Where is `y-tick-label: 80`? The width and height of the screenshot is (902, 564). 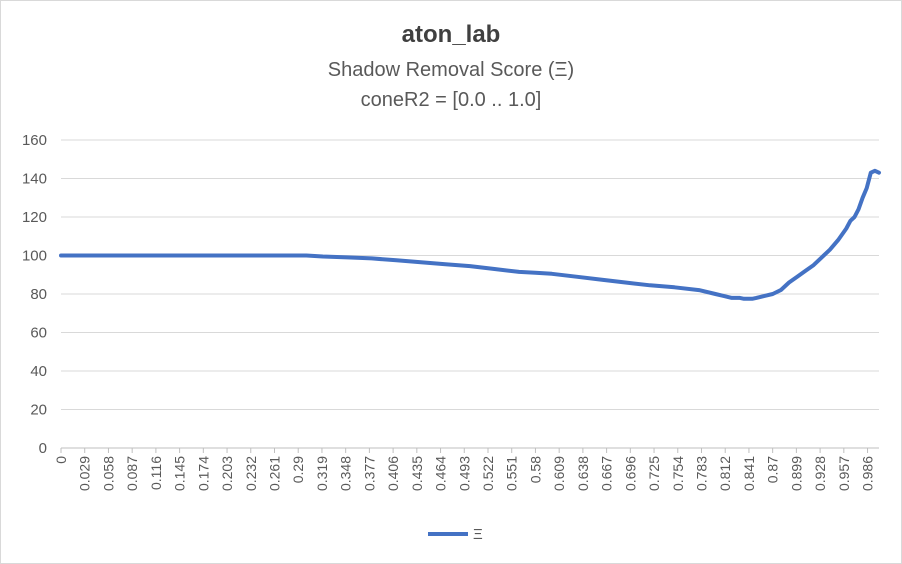 y-tick-label: 80 is located at coordinates (38, 294).